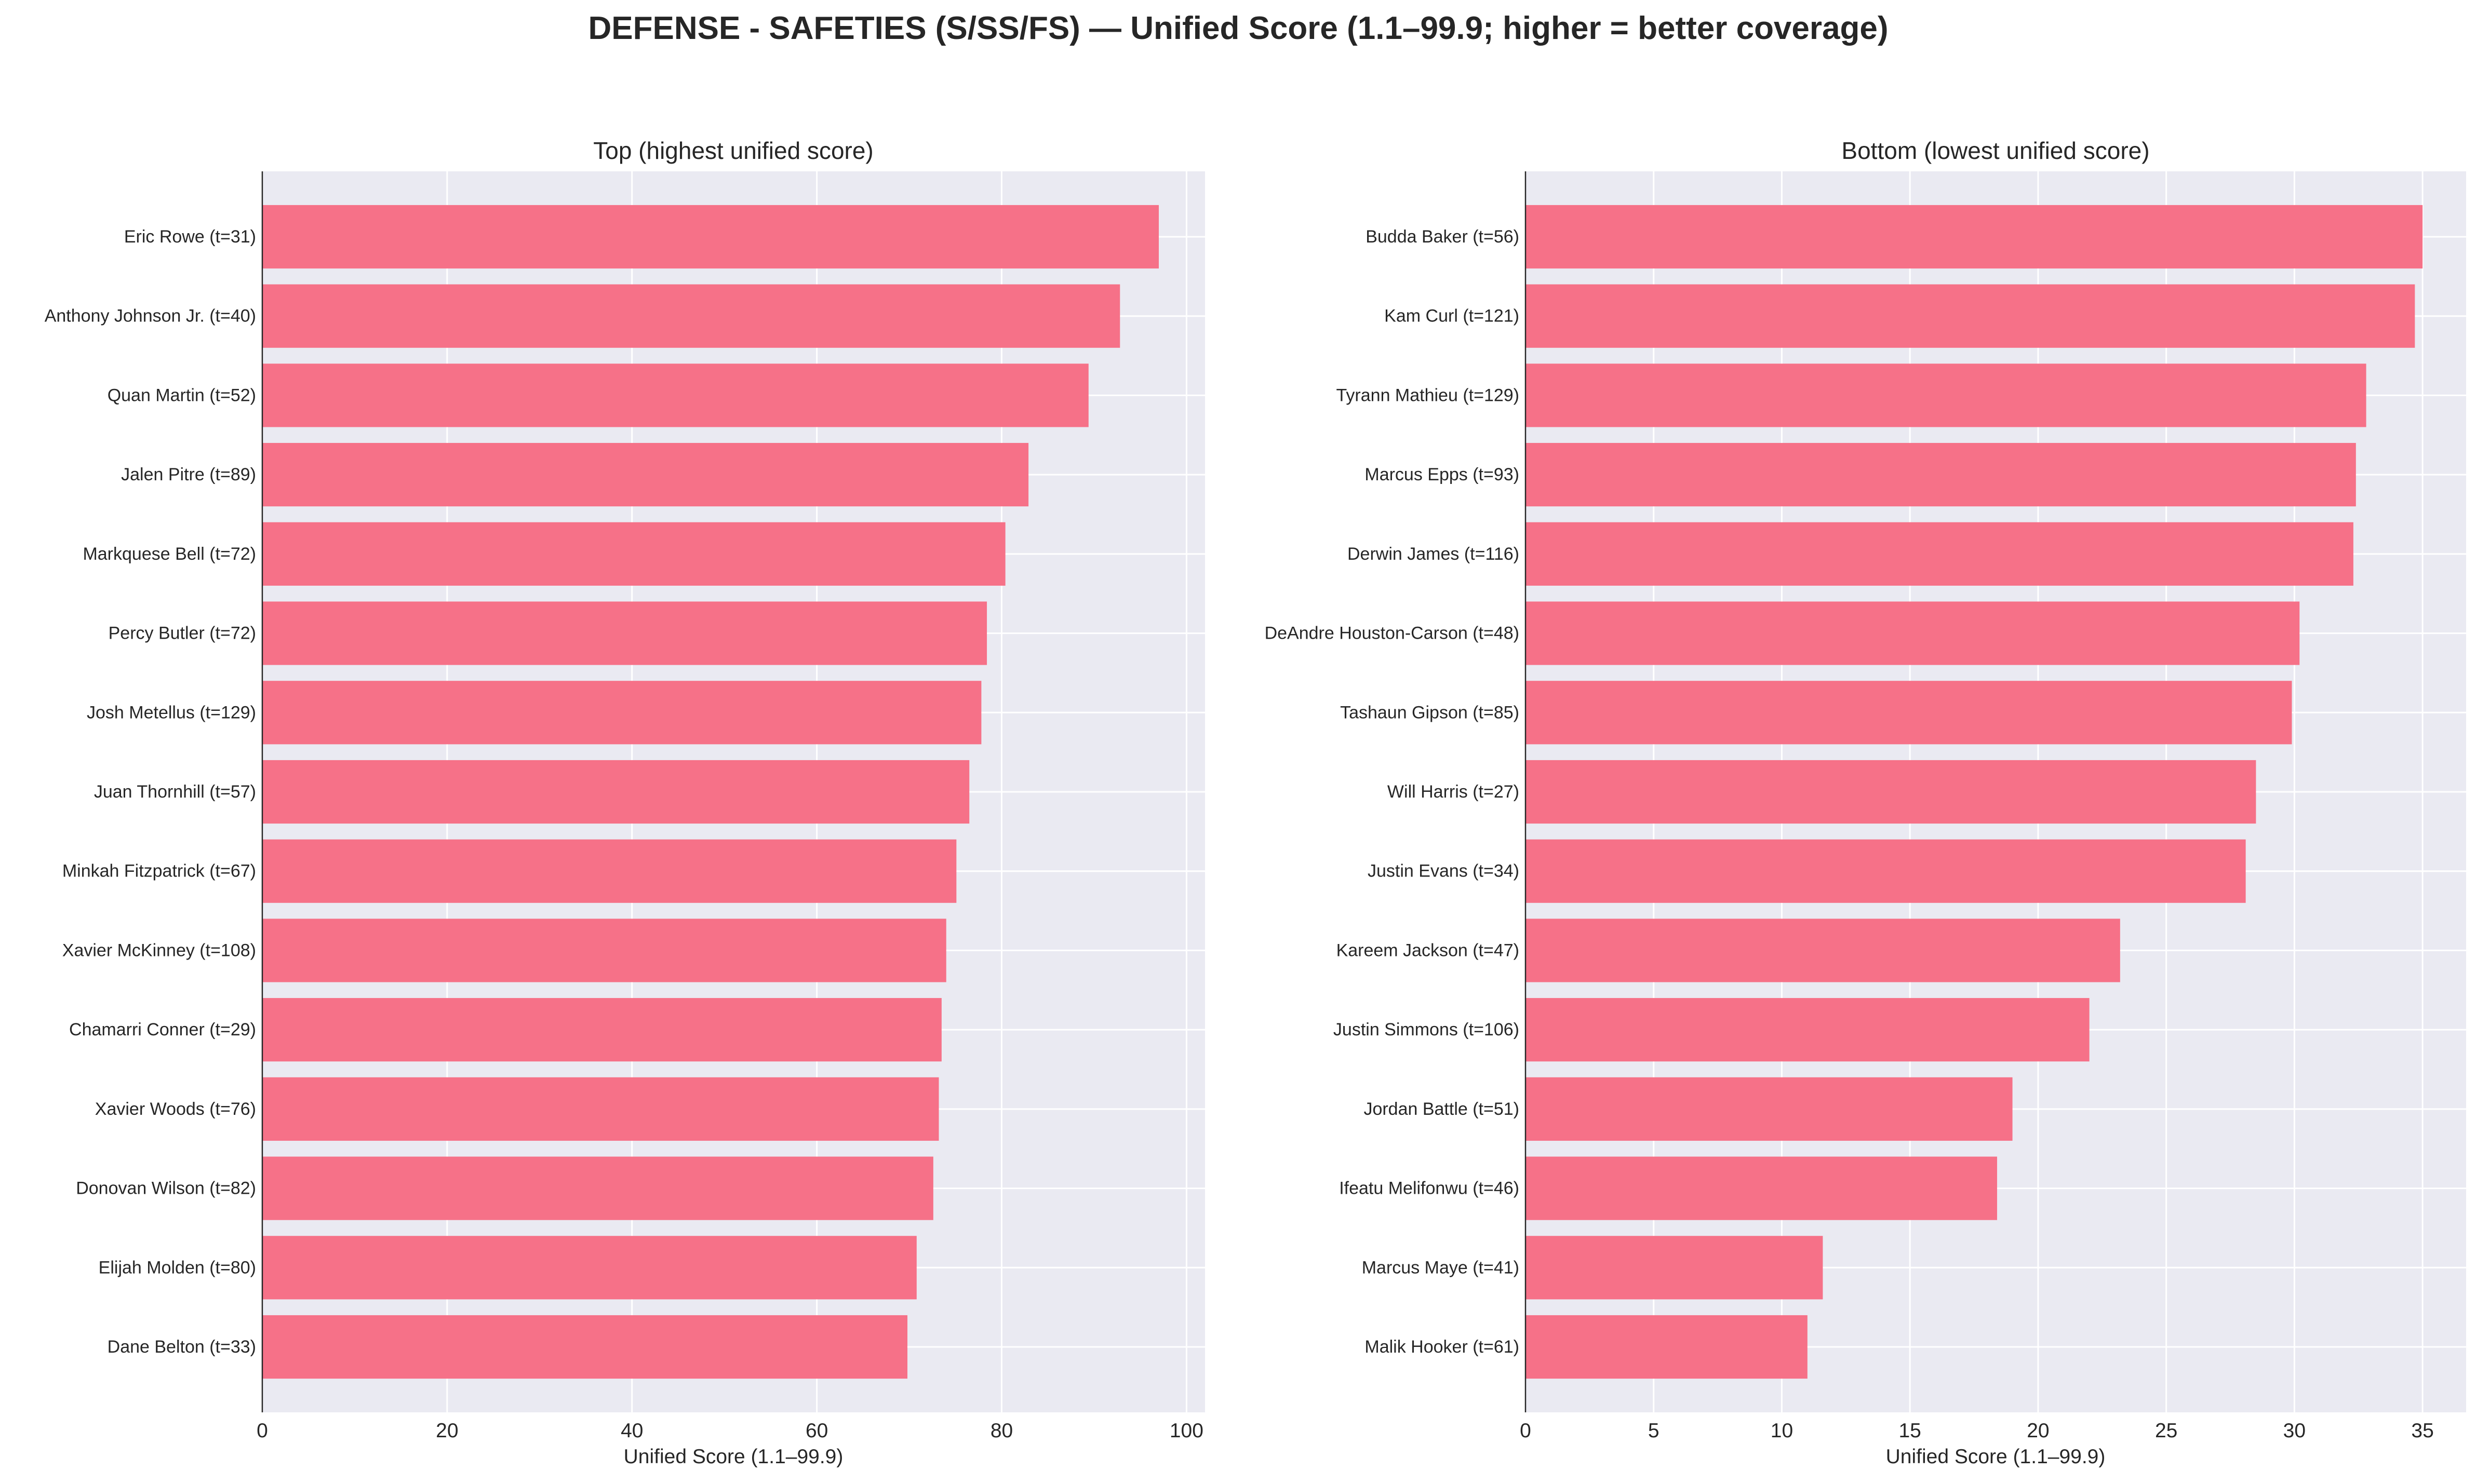  Describe the element at coordinates (632, 1431) in the screenshot. I see `x-tick-label: 40` at that location.